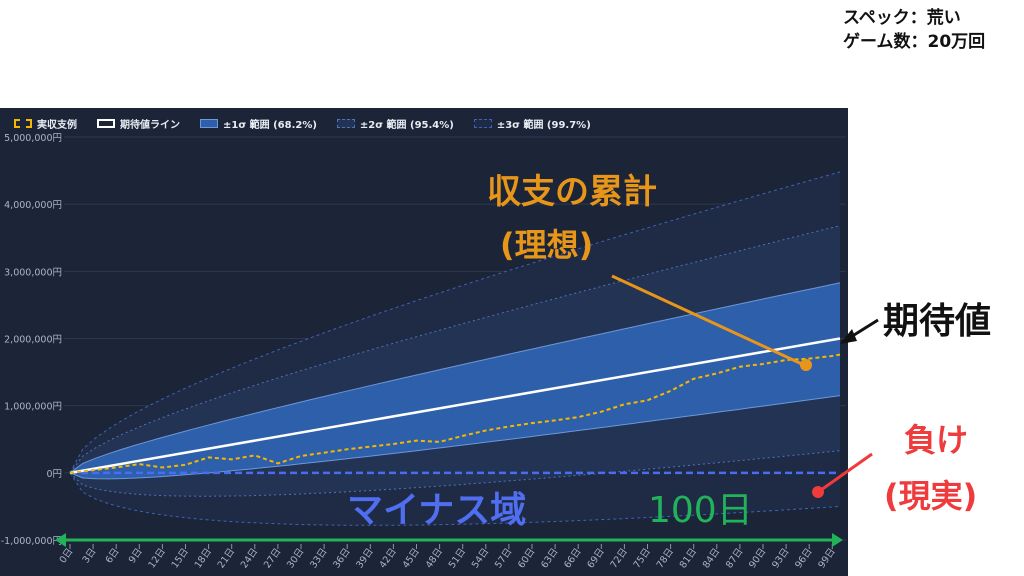 The image size is (1024, 576). I want to click on legend-item-actual: 実収支例, so click(45, 123).